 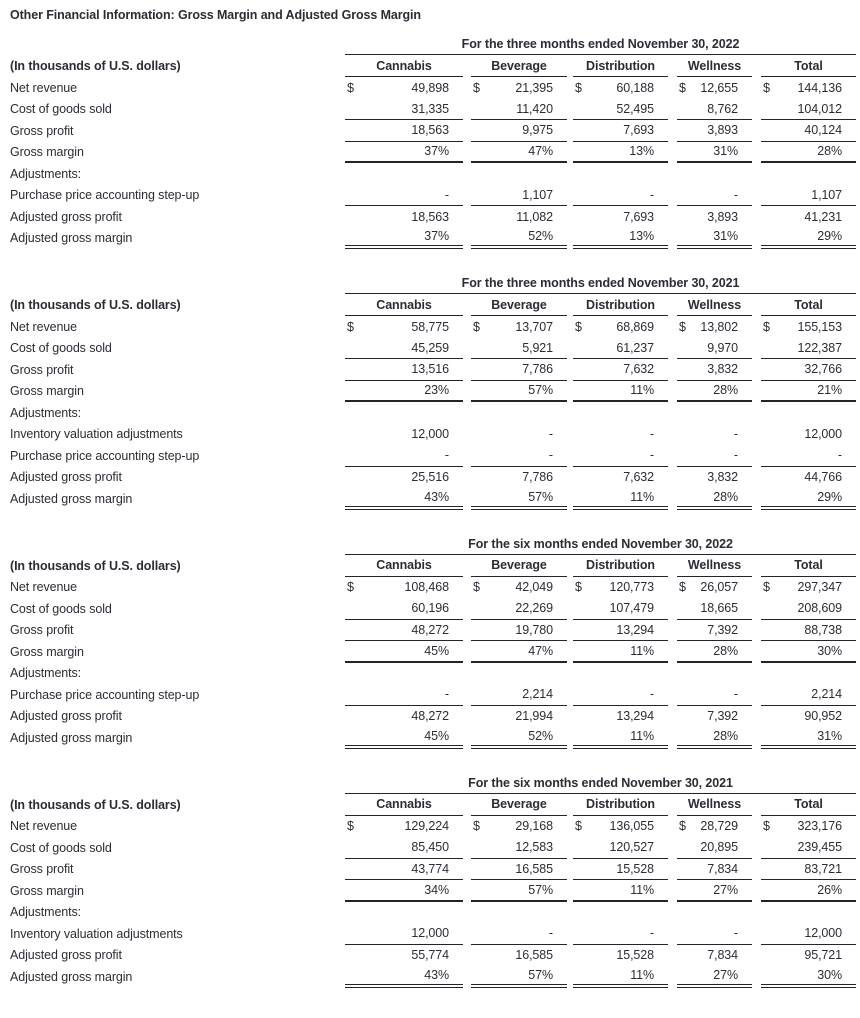 I want to click on value-text: 25,516, so click(x=430, y=477).